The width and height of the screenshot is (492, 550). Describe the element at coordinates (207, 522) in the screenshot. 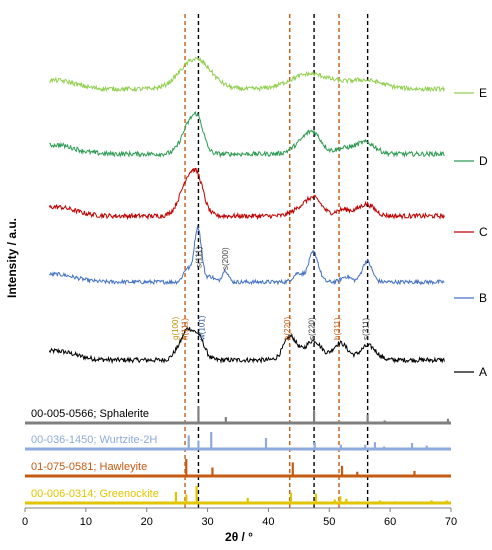

I see `x-tick-label: 30` at that location.